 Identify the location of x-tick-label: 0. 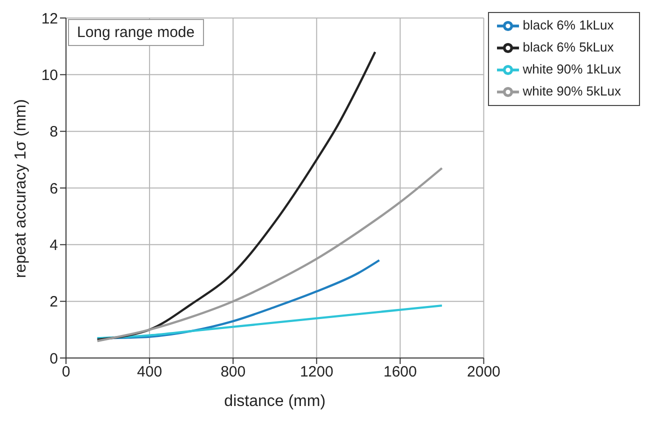
(66, 372).